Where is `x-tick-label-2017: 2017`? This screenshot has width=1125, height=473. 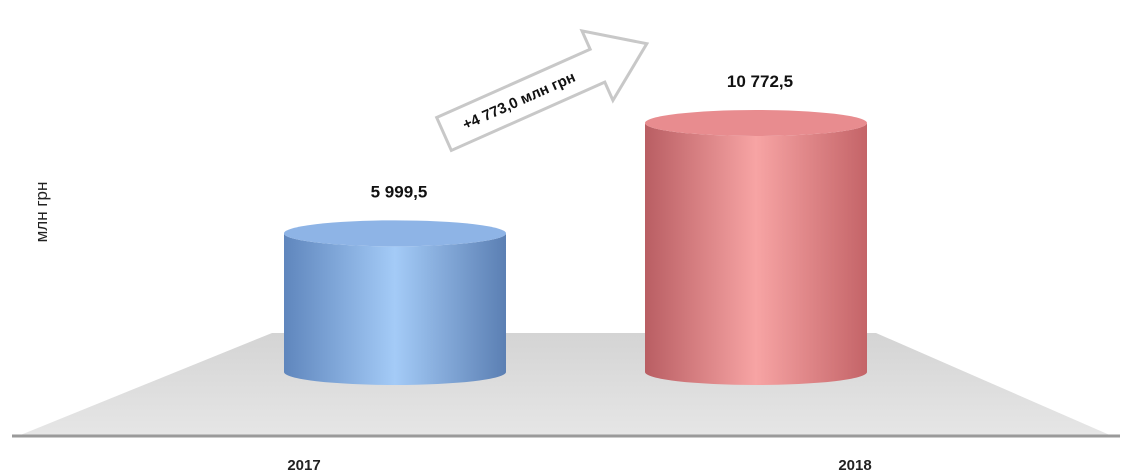
x-tick-label-2017: 2017 is located at coordinates (303, 465).